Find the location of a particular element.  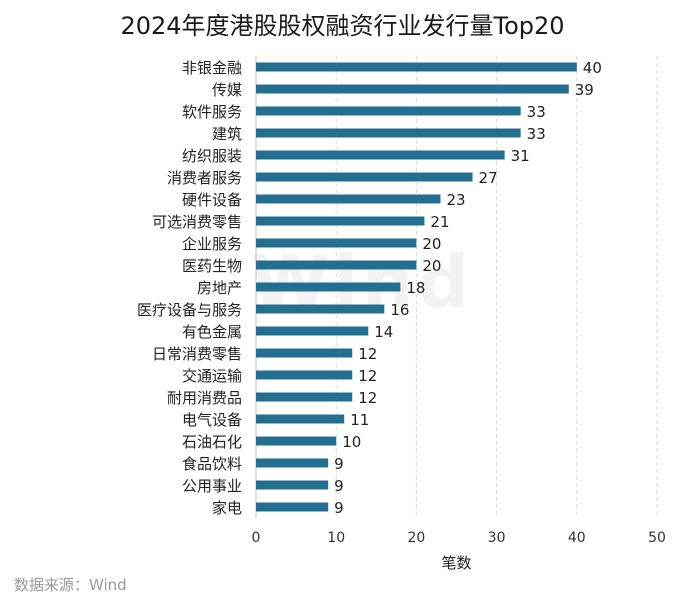

value-label: 23 is located at coordinates (455, 200).